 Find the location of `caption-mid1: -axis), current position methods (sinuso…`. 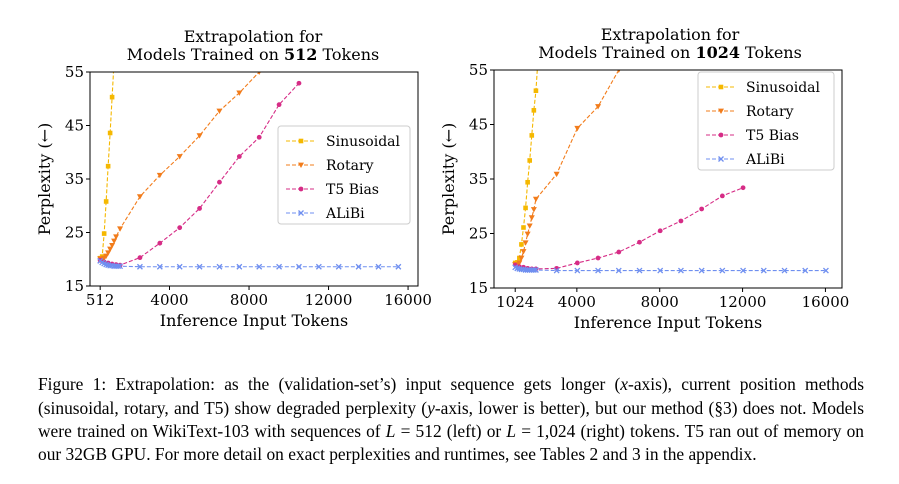

caption-mid1: -axis), current position methods (sinuso… is located at coordinates (451, 396).